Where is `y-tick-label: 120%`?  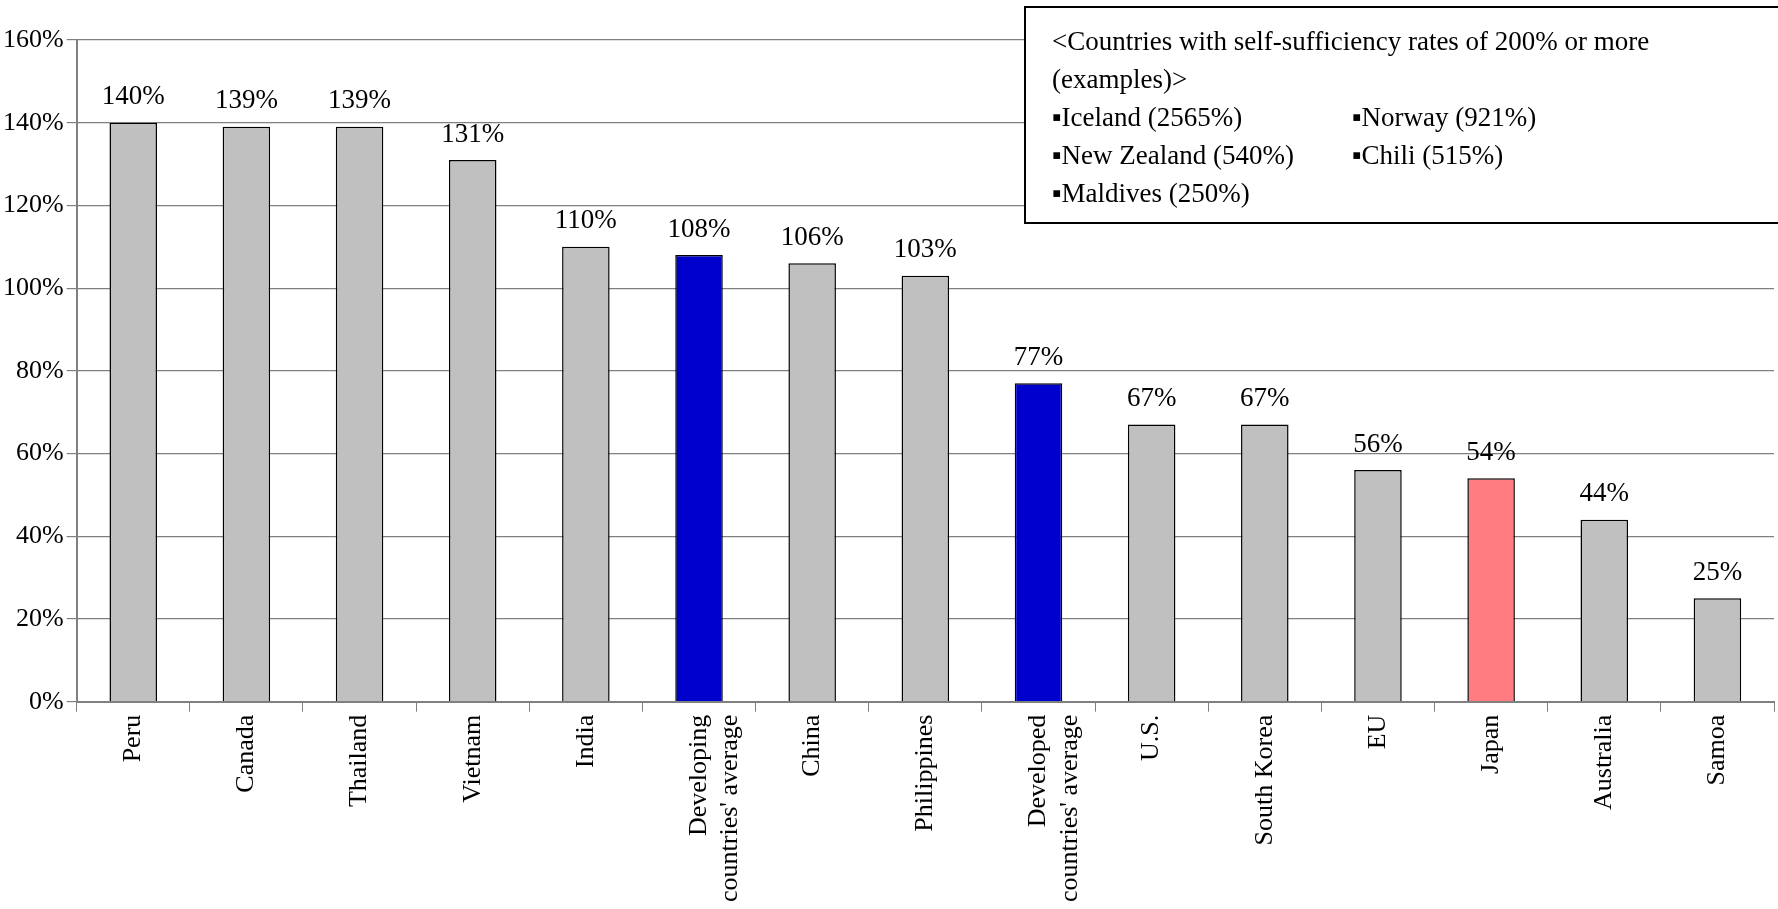 y-tick-label: 120% is located at coordinates (33, 204).